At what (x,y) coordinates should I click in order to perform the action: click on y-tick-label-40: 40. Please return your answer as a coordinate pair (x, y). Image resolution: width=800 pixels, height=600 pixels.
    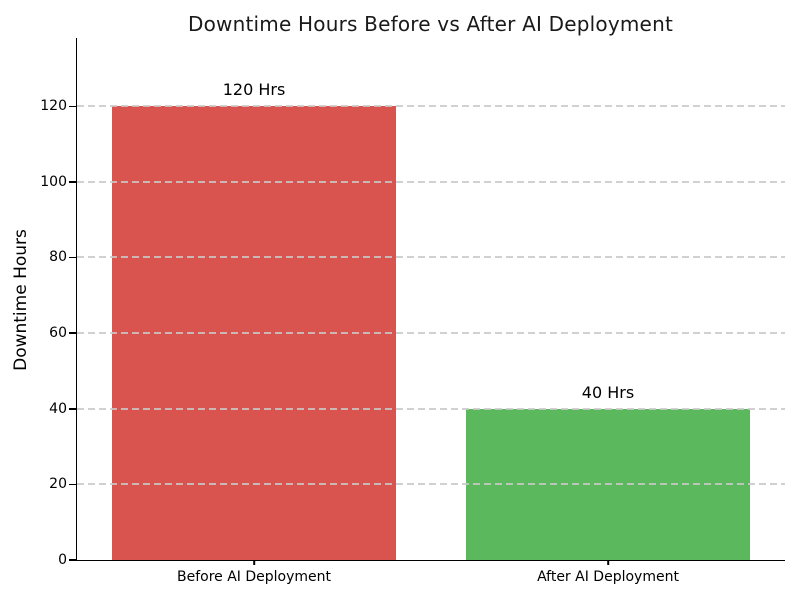
    Looking at the image, I should click on (58, 408).